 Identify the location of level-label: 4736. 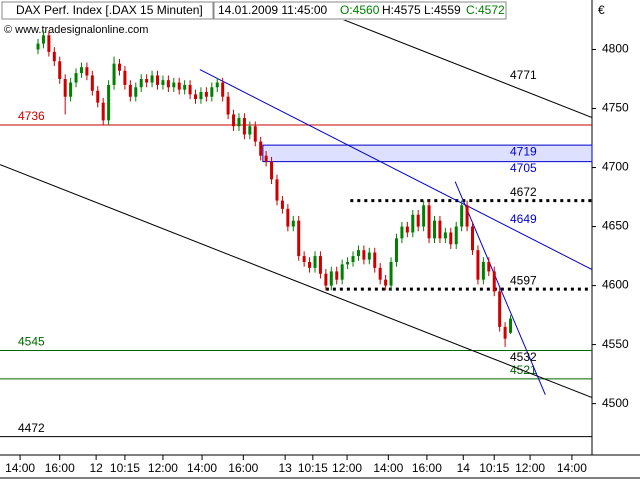
(31, 116).